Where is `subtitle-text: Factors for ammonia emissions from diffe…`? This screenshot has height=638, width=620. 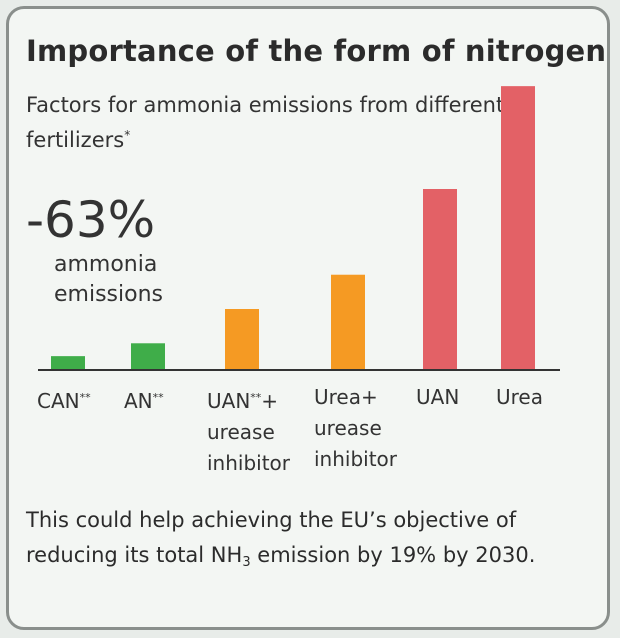 subtitle-text: Factors for ammonia emissions from diffe… is located at coordinates (265, 122).